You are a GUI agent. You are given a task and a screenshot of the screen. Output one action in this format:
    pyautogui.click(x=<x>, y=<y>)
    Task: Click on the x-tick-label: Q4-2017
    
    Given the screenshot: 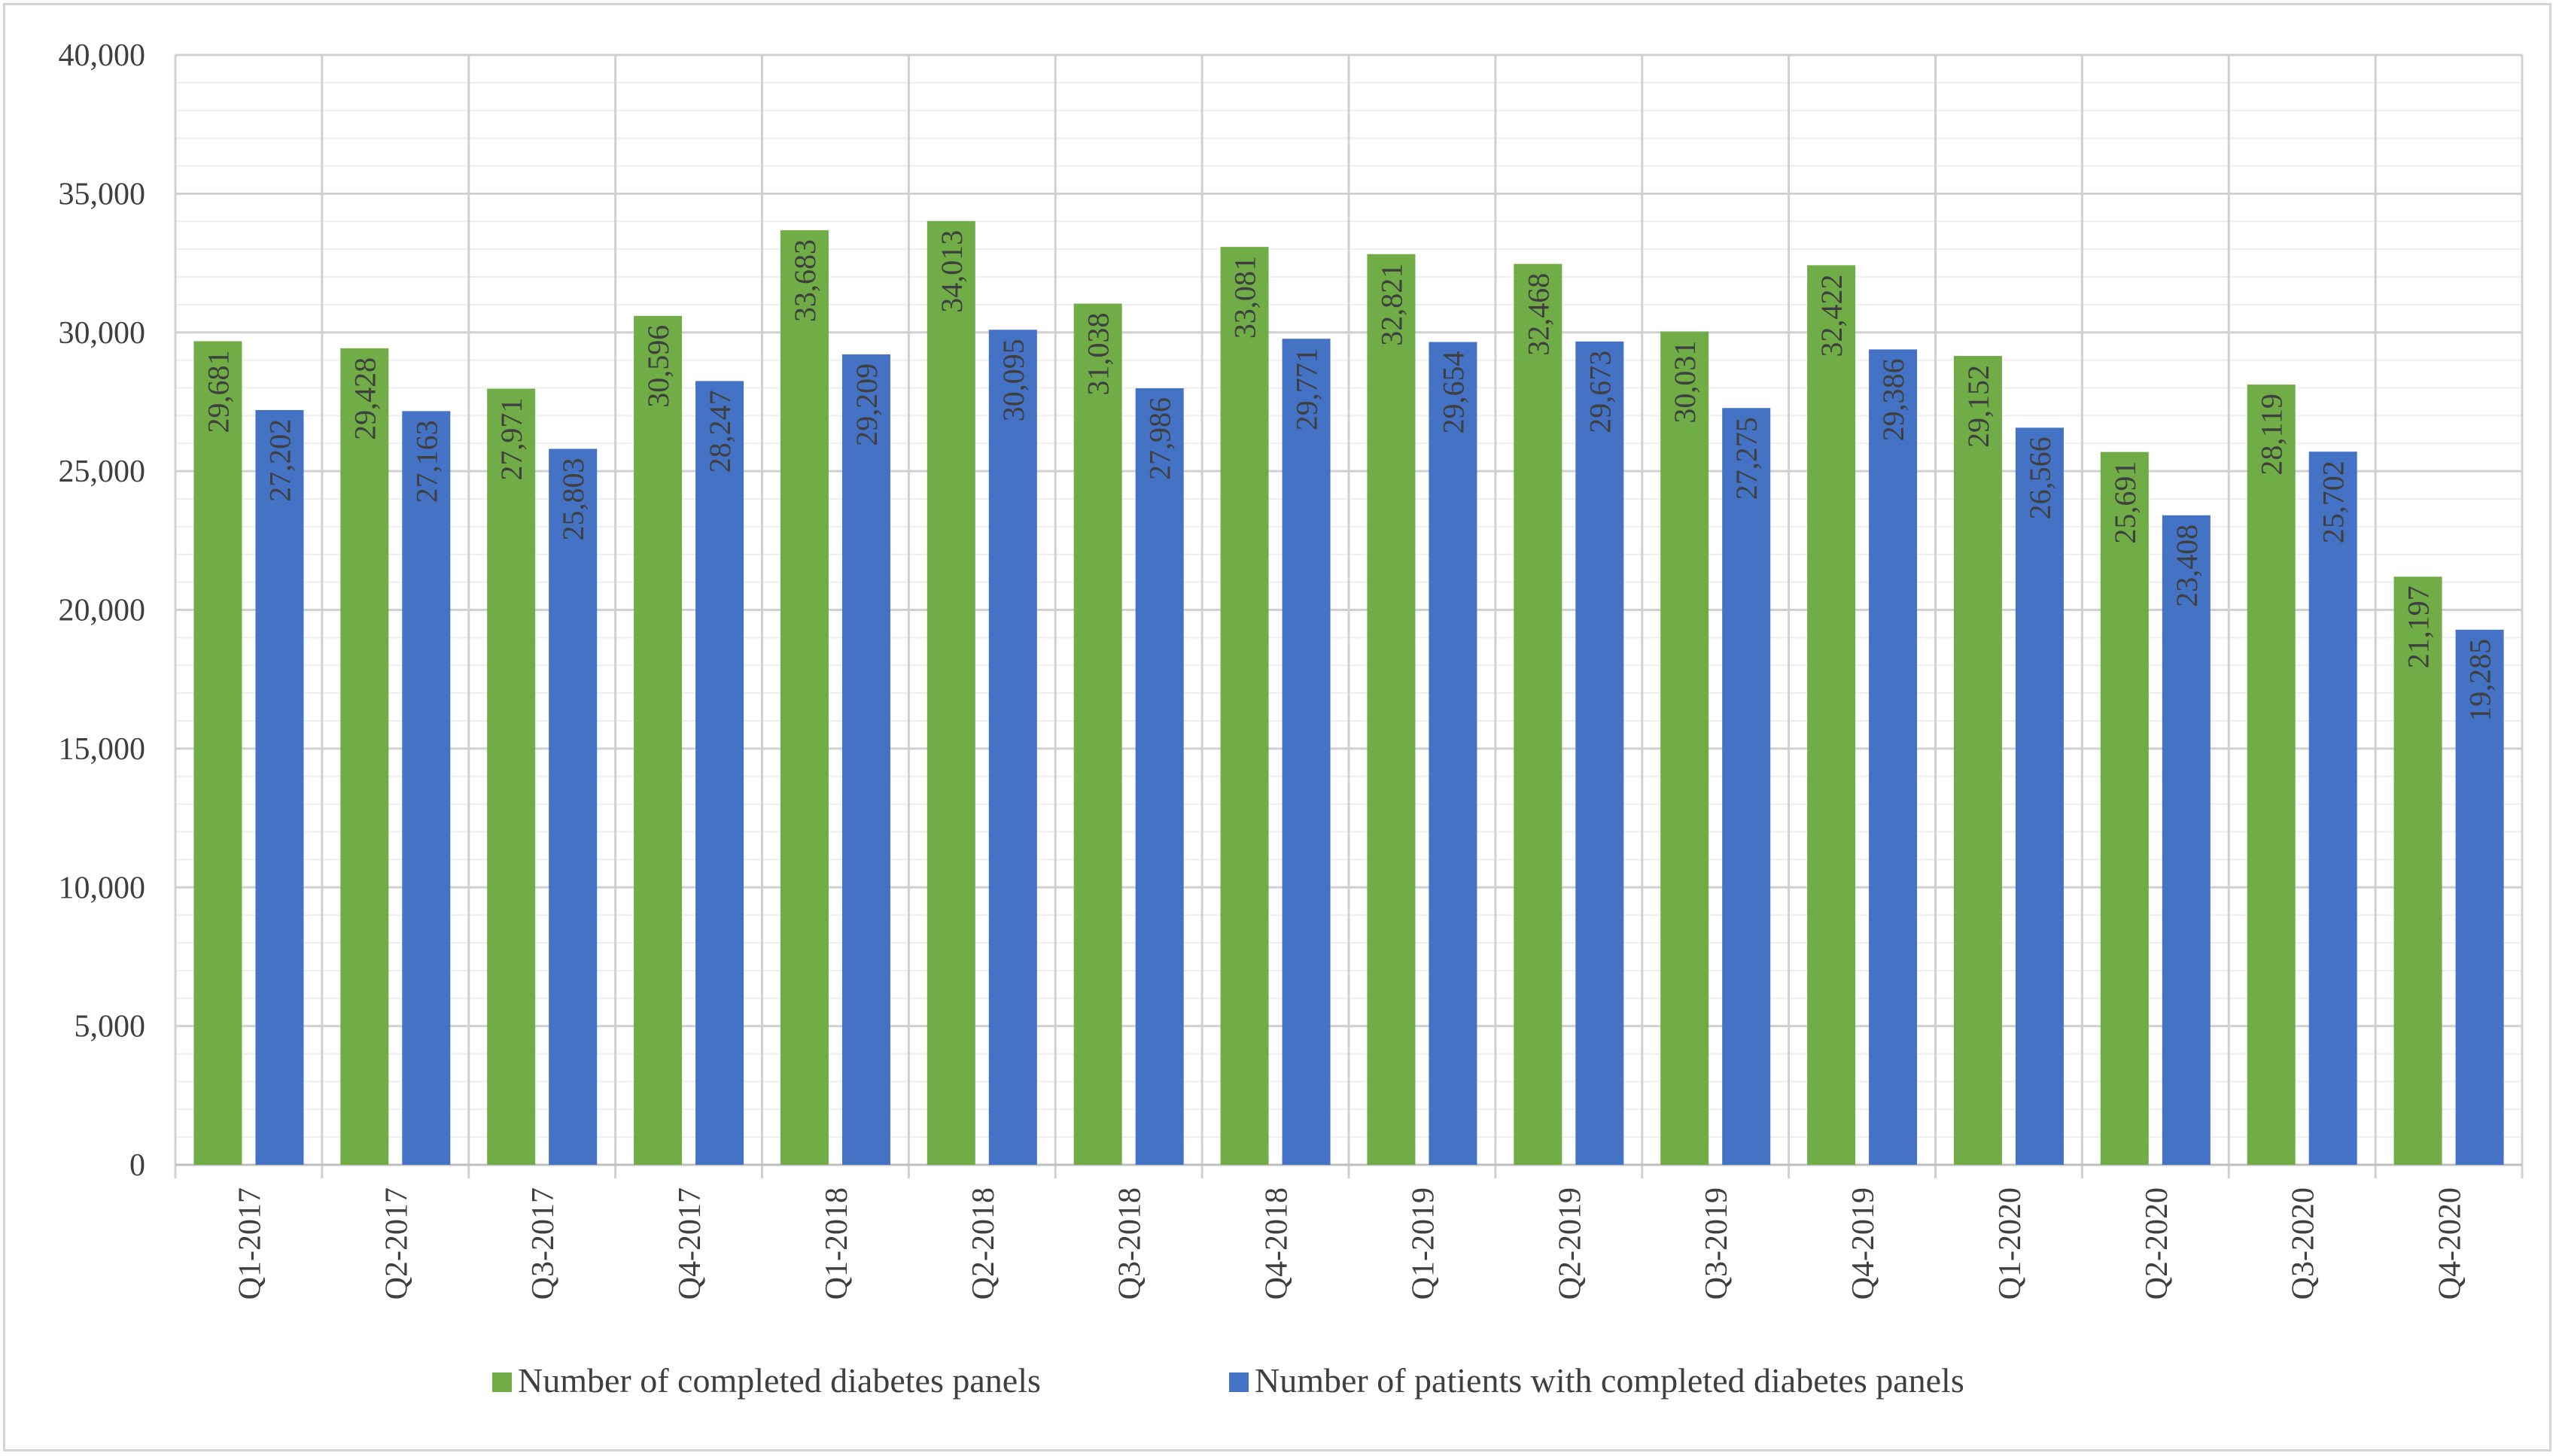 What is the action you would take?
    pyautogui.click(x=690, y=1243)
    